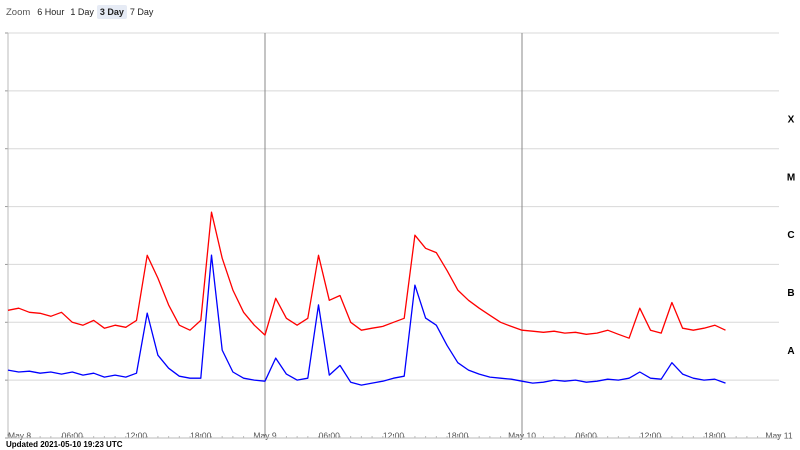 The height and width of the screenshot is (450, 800). What do you see at coordinates (18, 12) in the screenshot?
I see `zoom-label: Zoom` at bounding box center [18, 12].